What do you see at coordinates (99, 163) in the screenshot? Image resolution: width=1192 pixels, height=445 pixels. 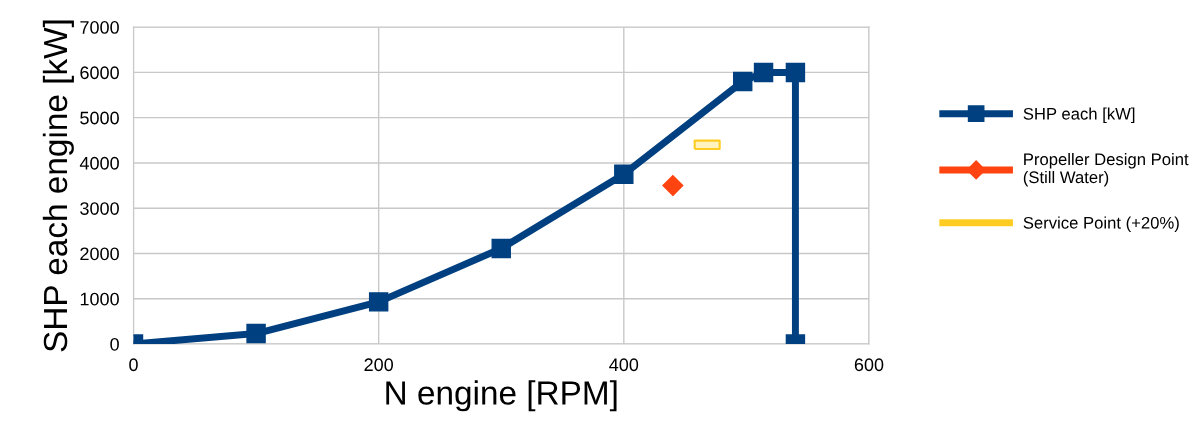 I see `y-tick-label: 4000` at bounding box center [99, 163].